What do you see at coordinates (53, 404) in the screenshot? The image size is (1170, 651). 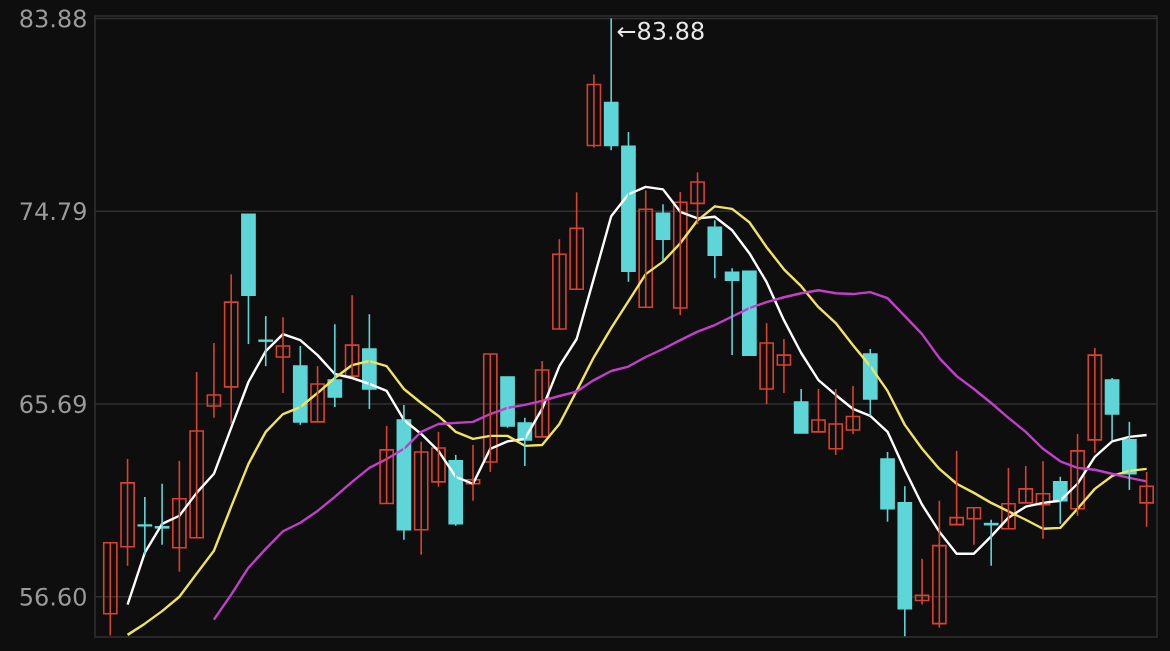 I see `y-tick-label: 65.69` at bounding box center [53, 404].